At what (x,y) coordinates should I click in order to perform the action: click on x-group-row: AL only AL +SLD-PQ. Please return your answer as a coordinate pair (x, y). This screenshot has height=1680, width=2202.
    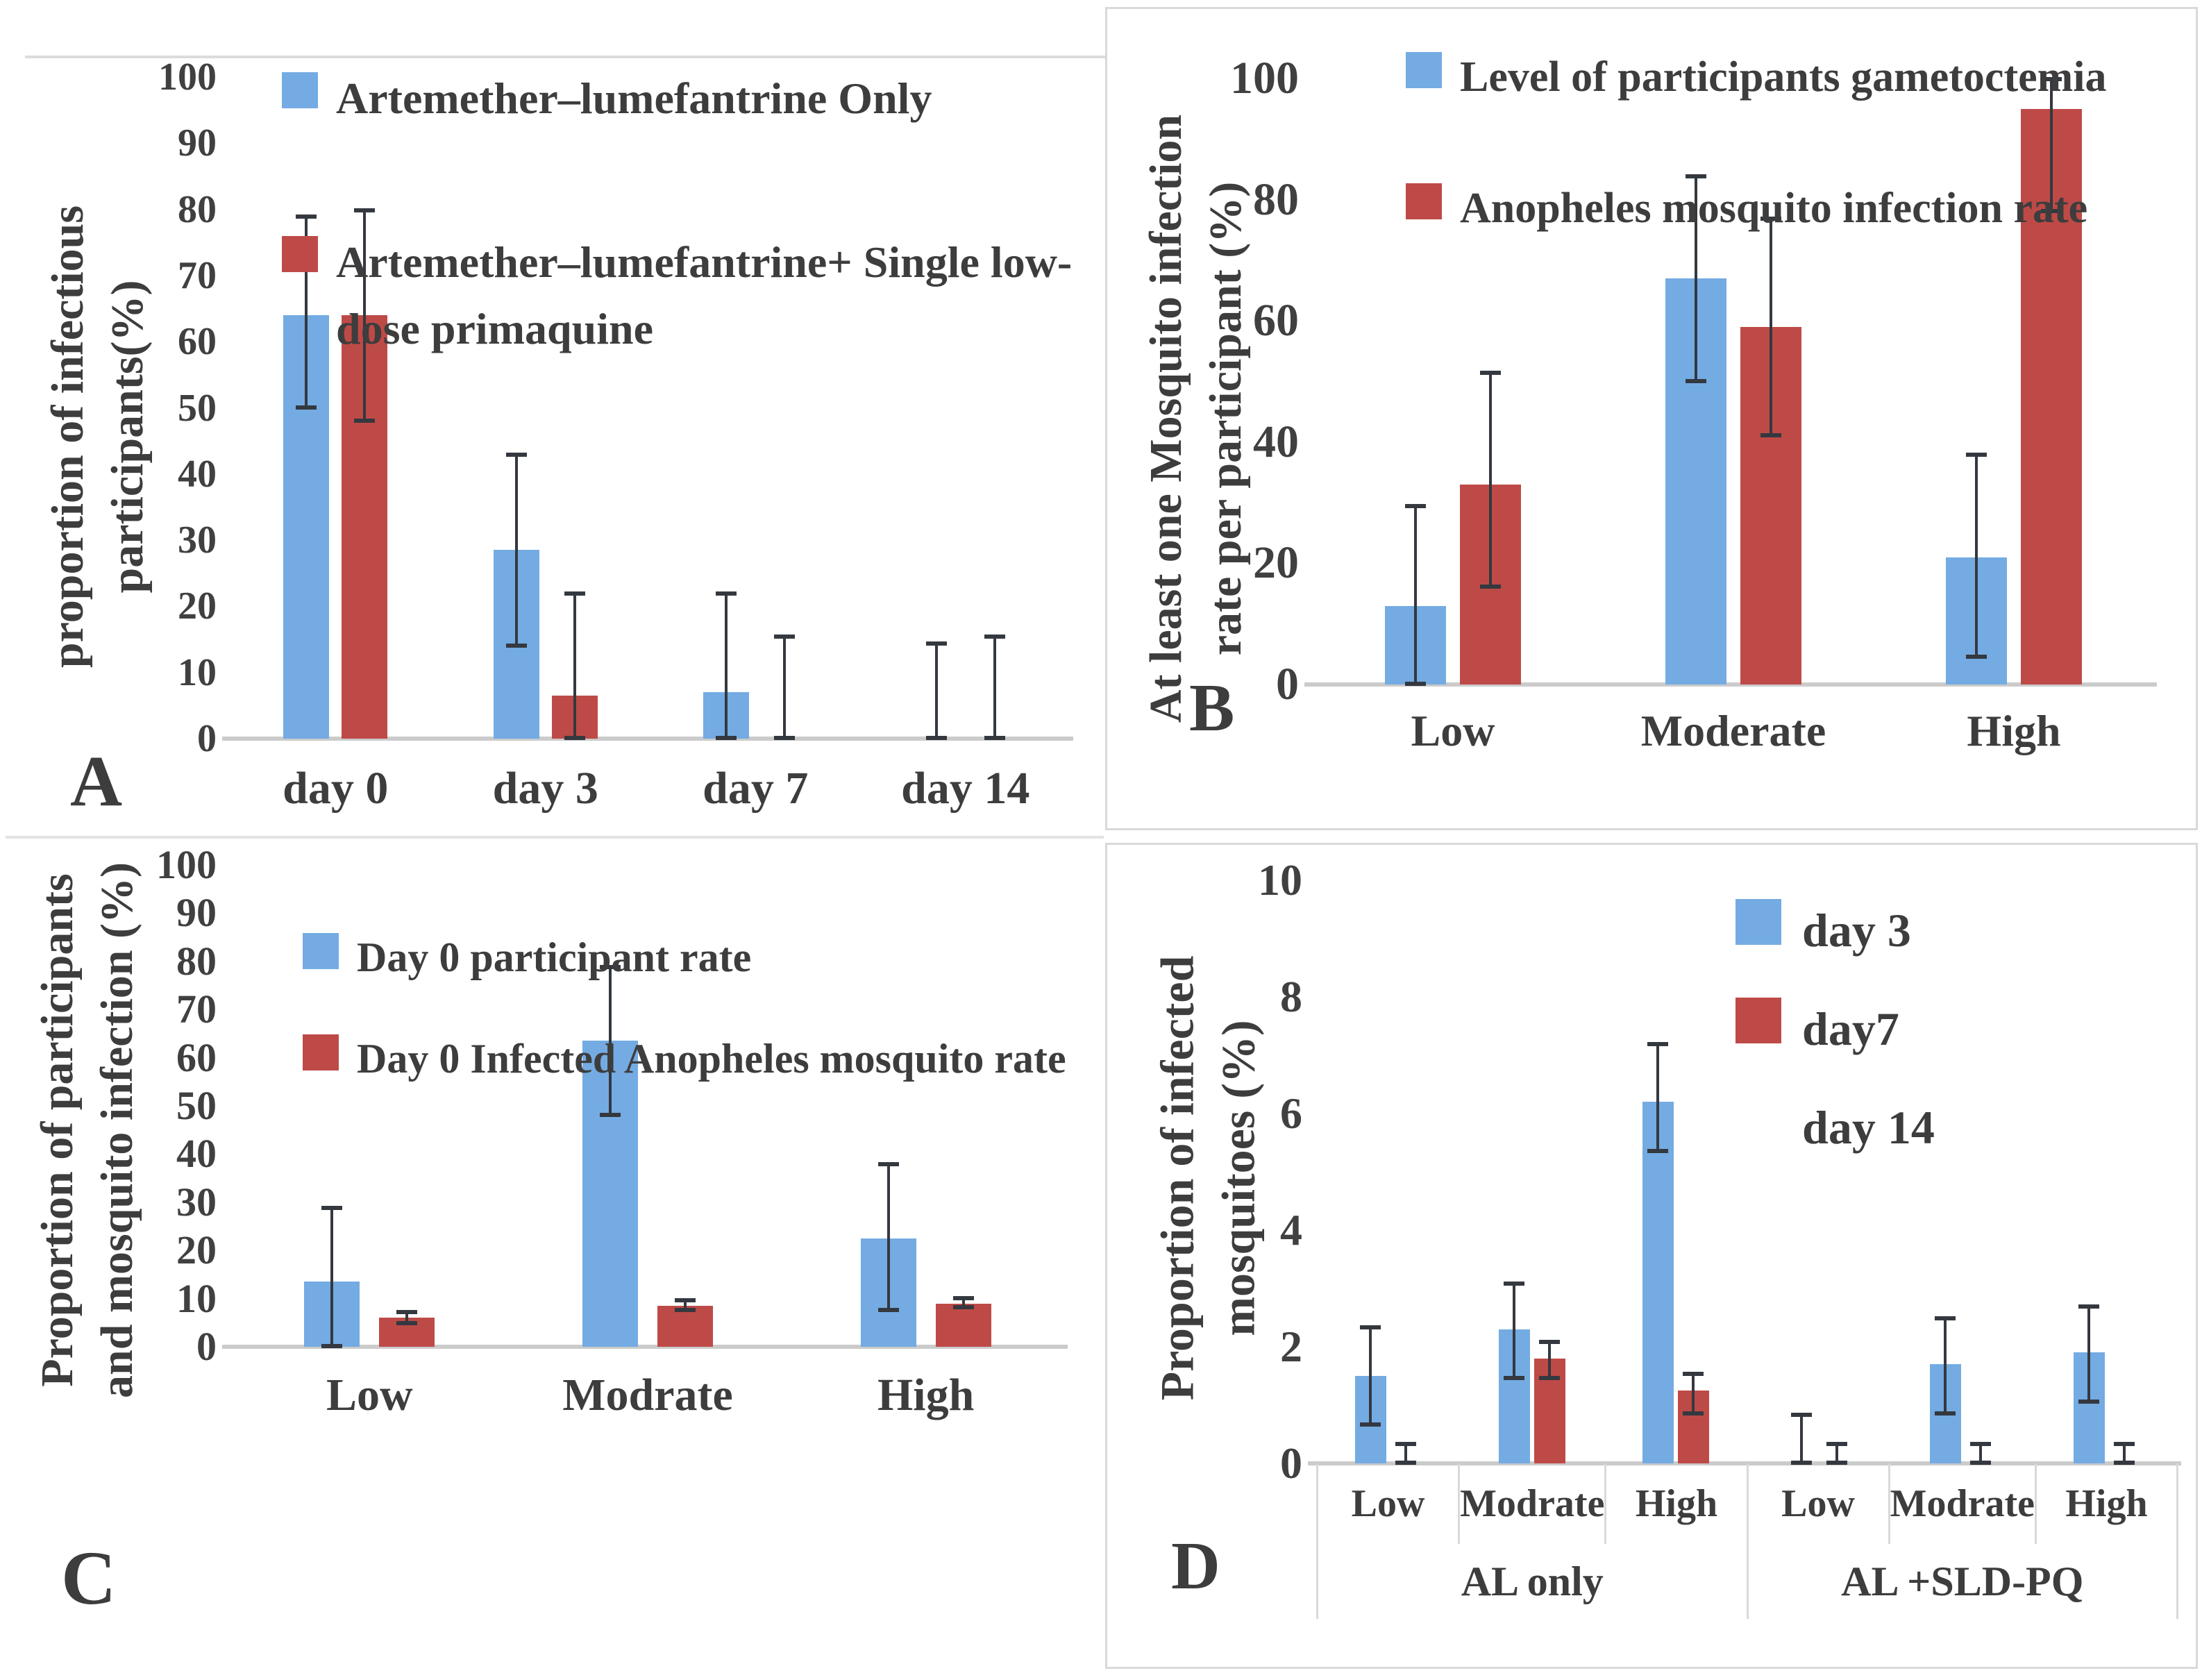
    Looking at the image, I should click on (1747, 1582).